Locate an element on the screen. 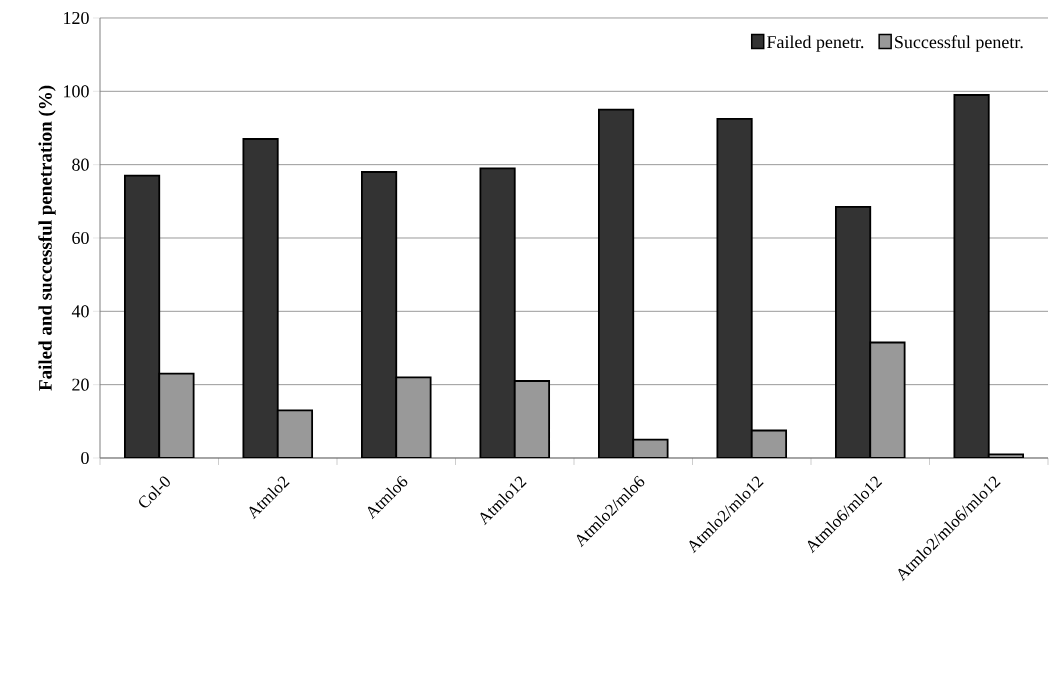 This screenshot has width=1051, height=682. y-tick-label: 20 is located at coordinates (80, 384).